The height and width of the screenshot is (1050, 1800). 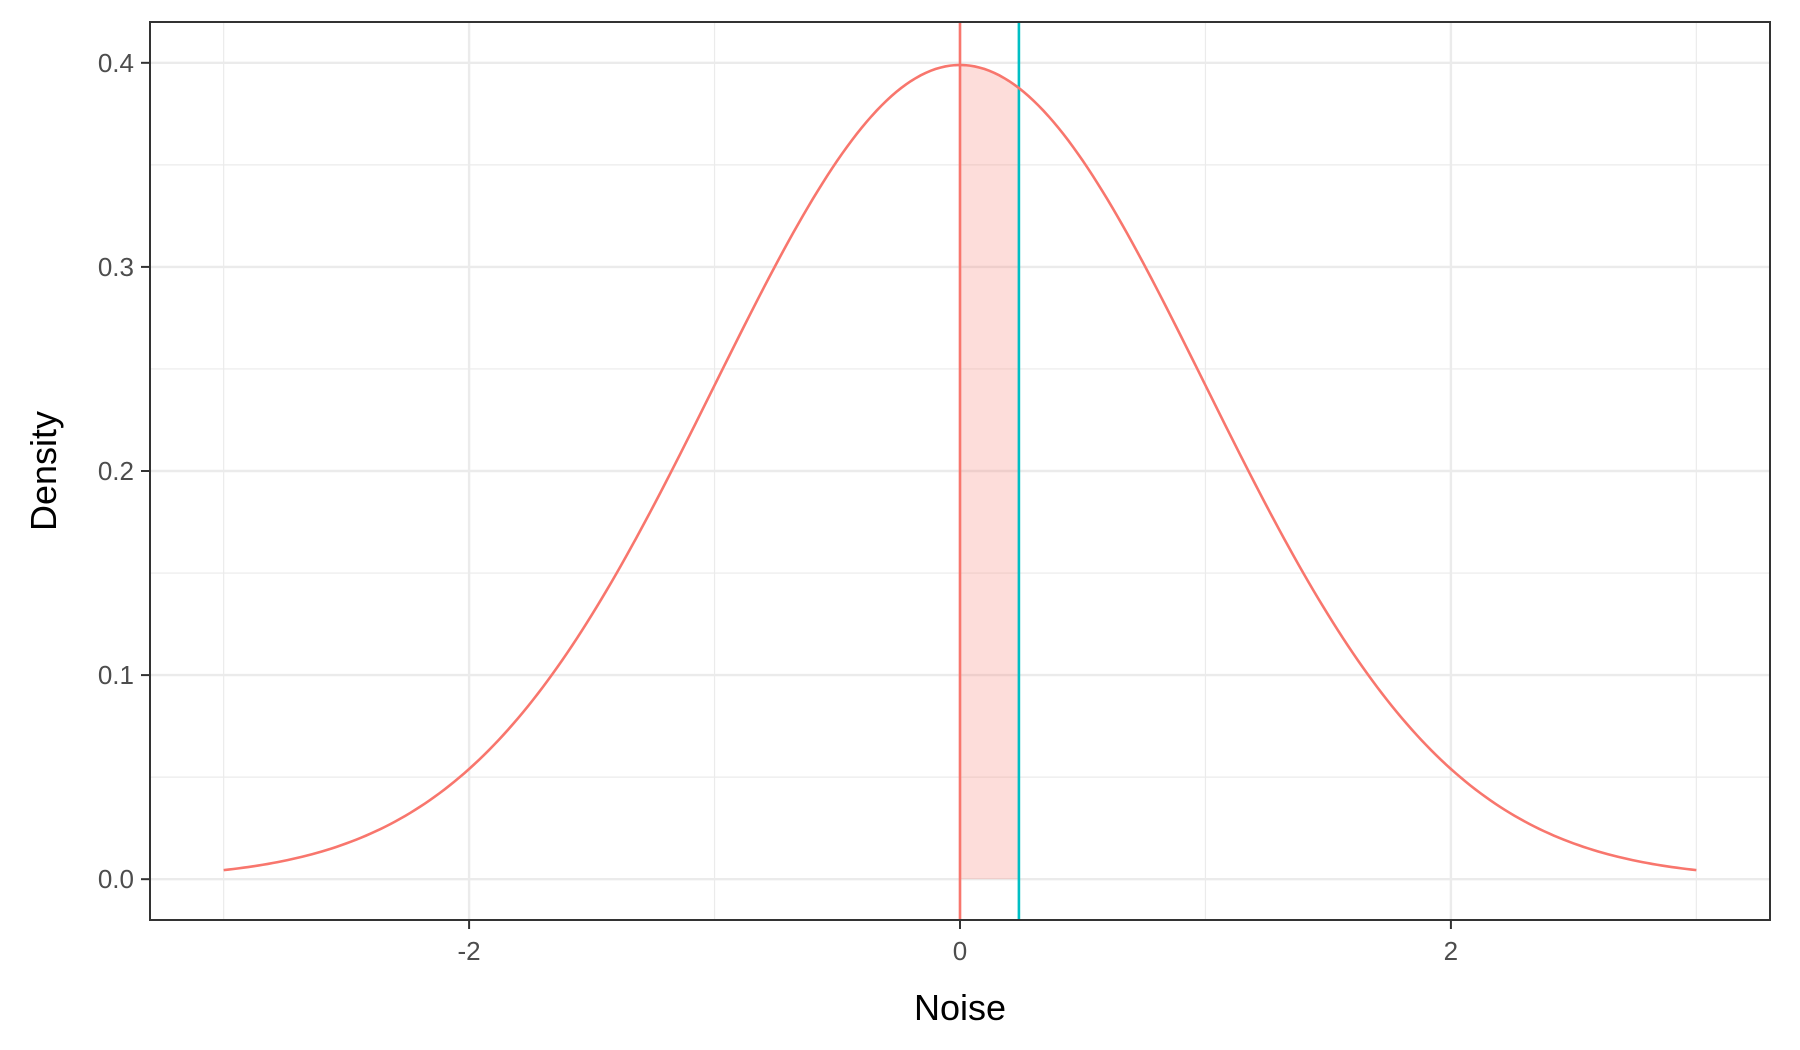 I want to click on x-axis-ticks: -2 0 2, so click(x=958, y=943).